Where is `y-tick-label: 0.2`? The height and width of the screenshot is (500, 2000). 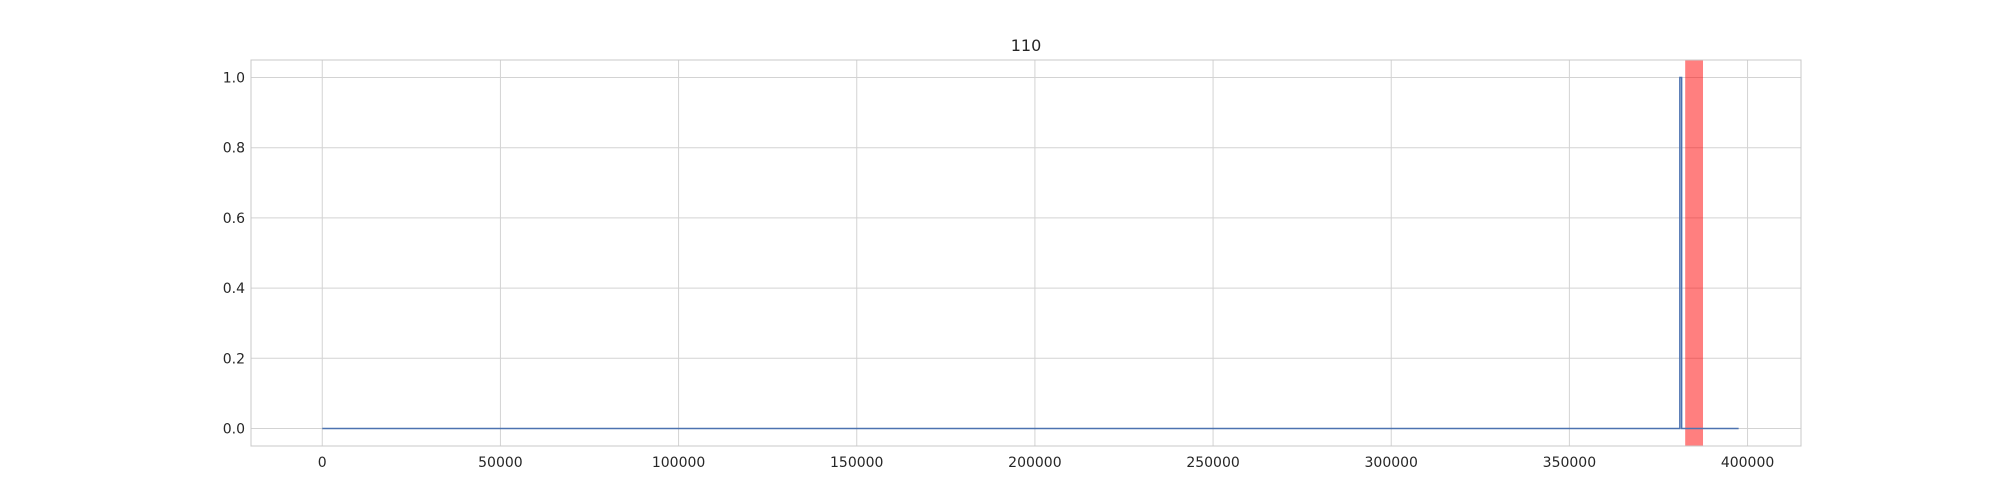 y-tick-label: 0.2 is located at coordinates (234, 359).